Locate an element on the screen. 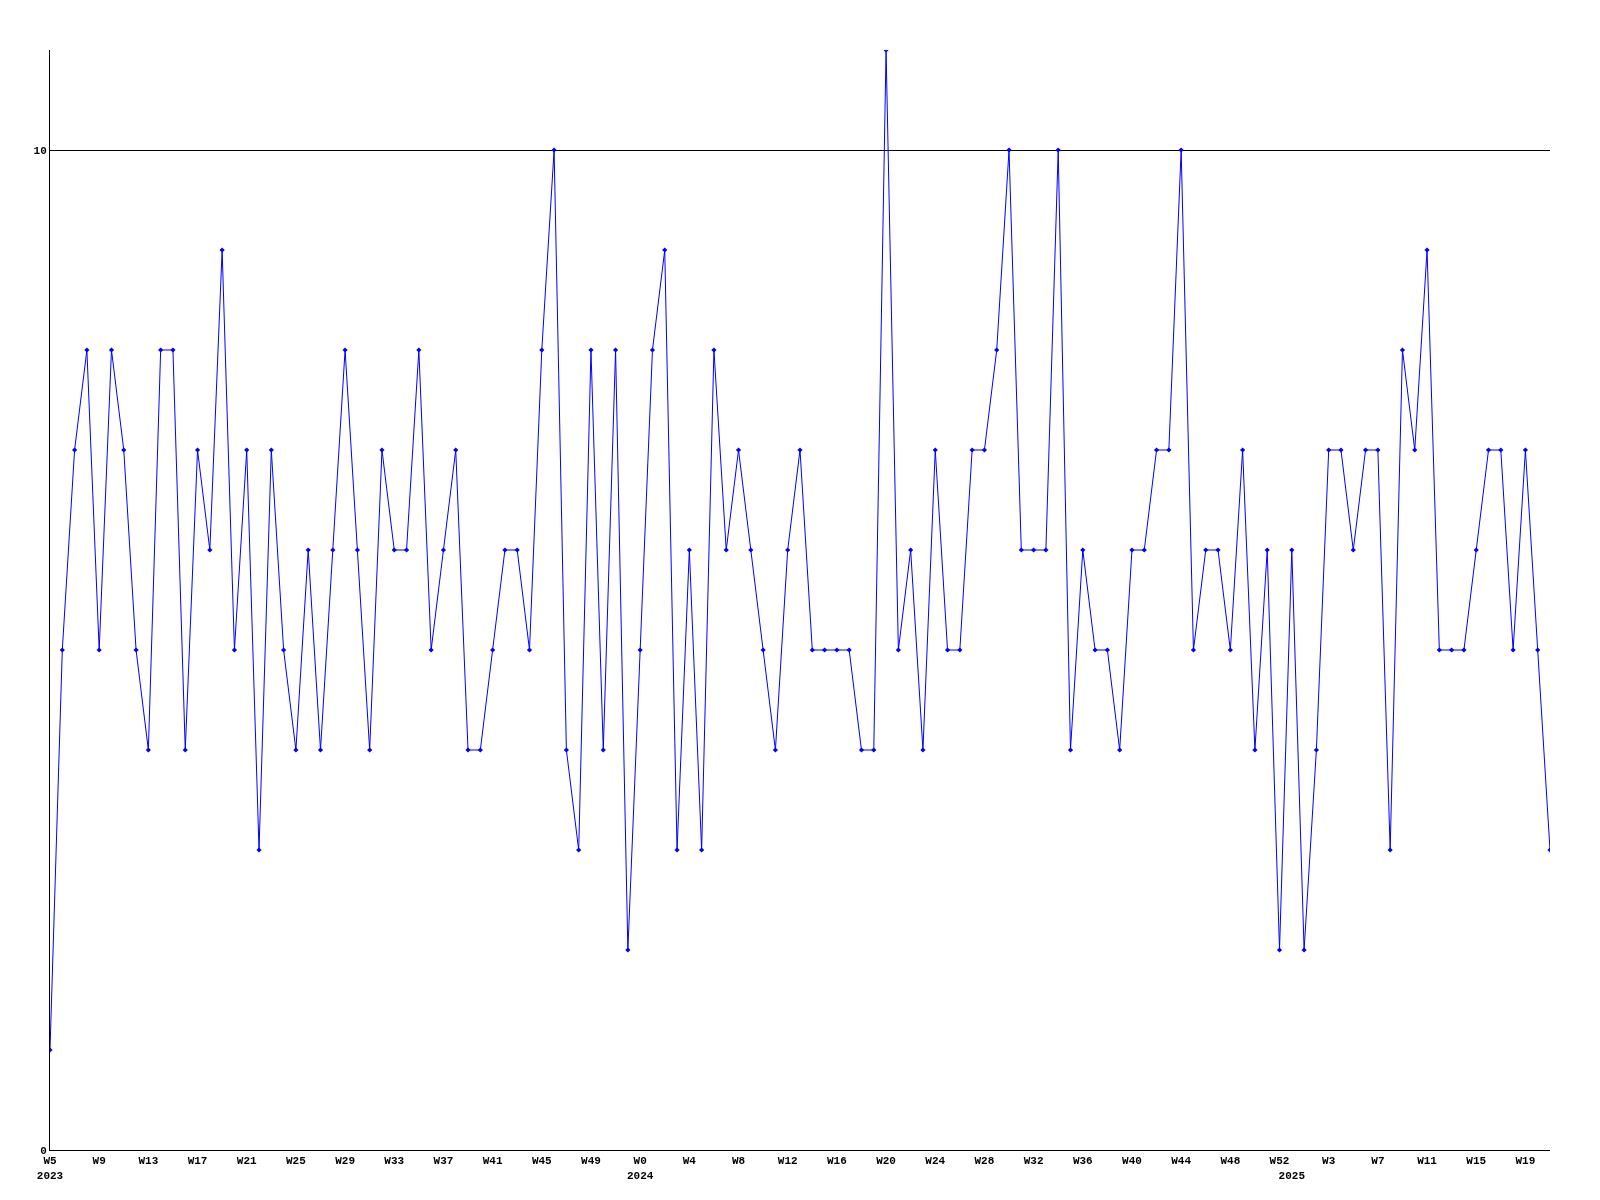 Image resolution: width=1600 pixels, height=1200 pixels. x-tick-label: W28 is located at coordinates (984, 1161).